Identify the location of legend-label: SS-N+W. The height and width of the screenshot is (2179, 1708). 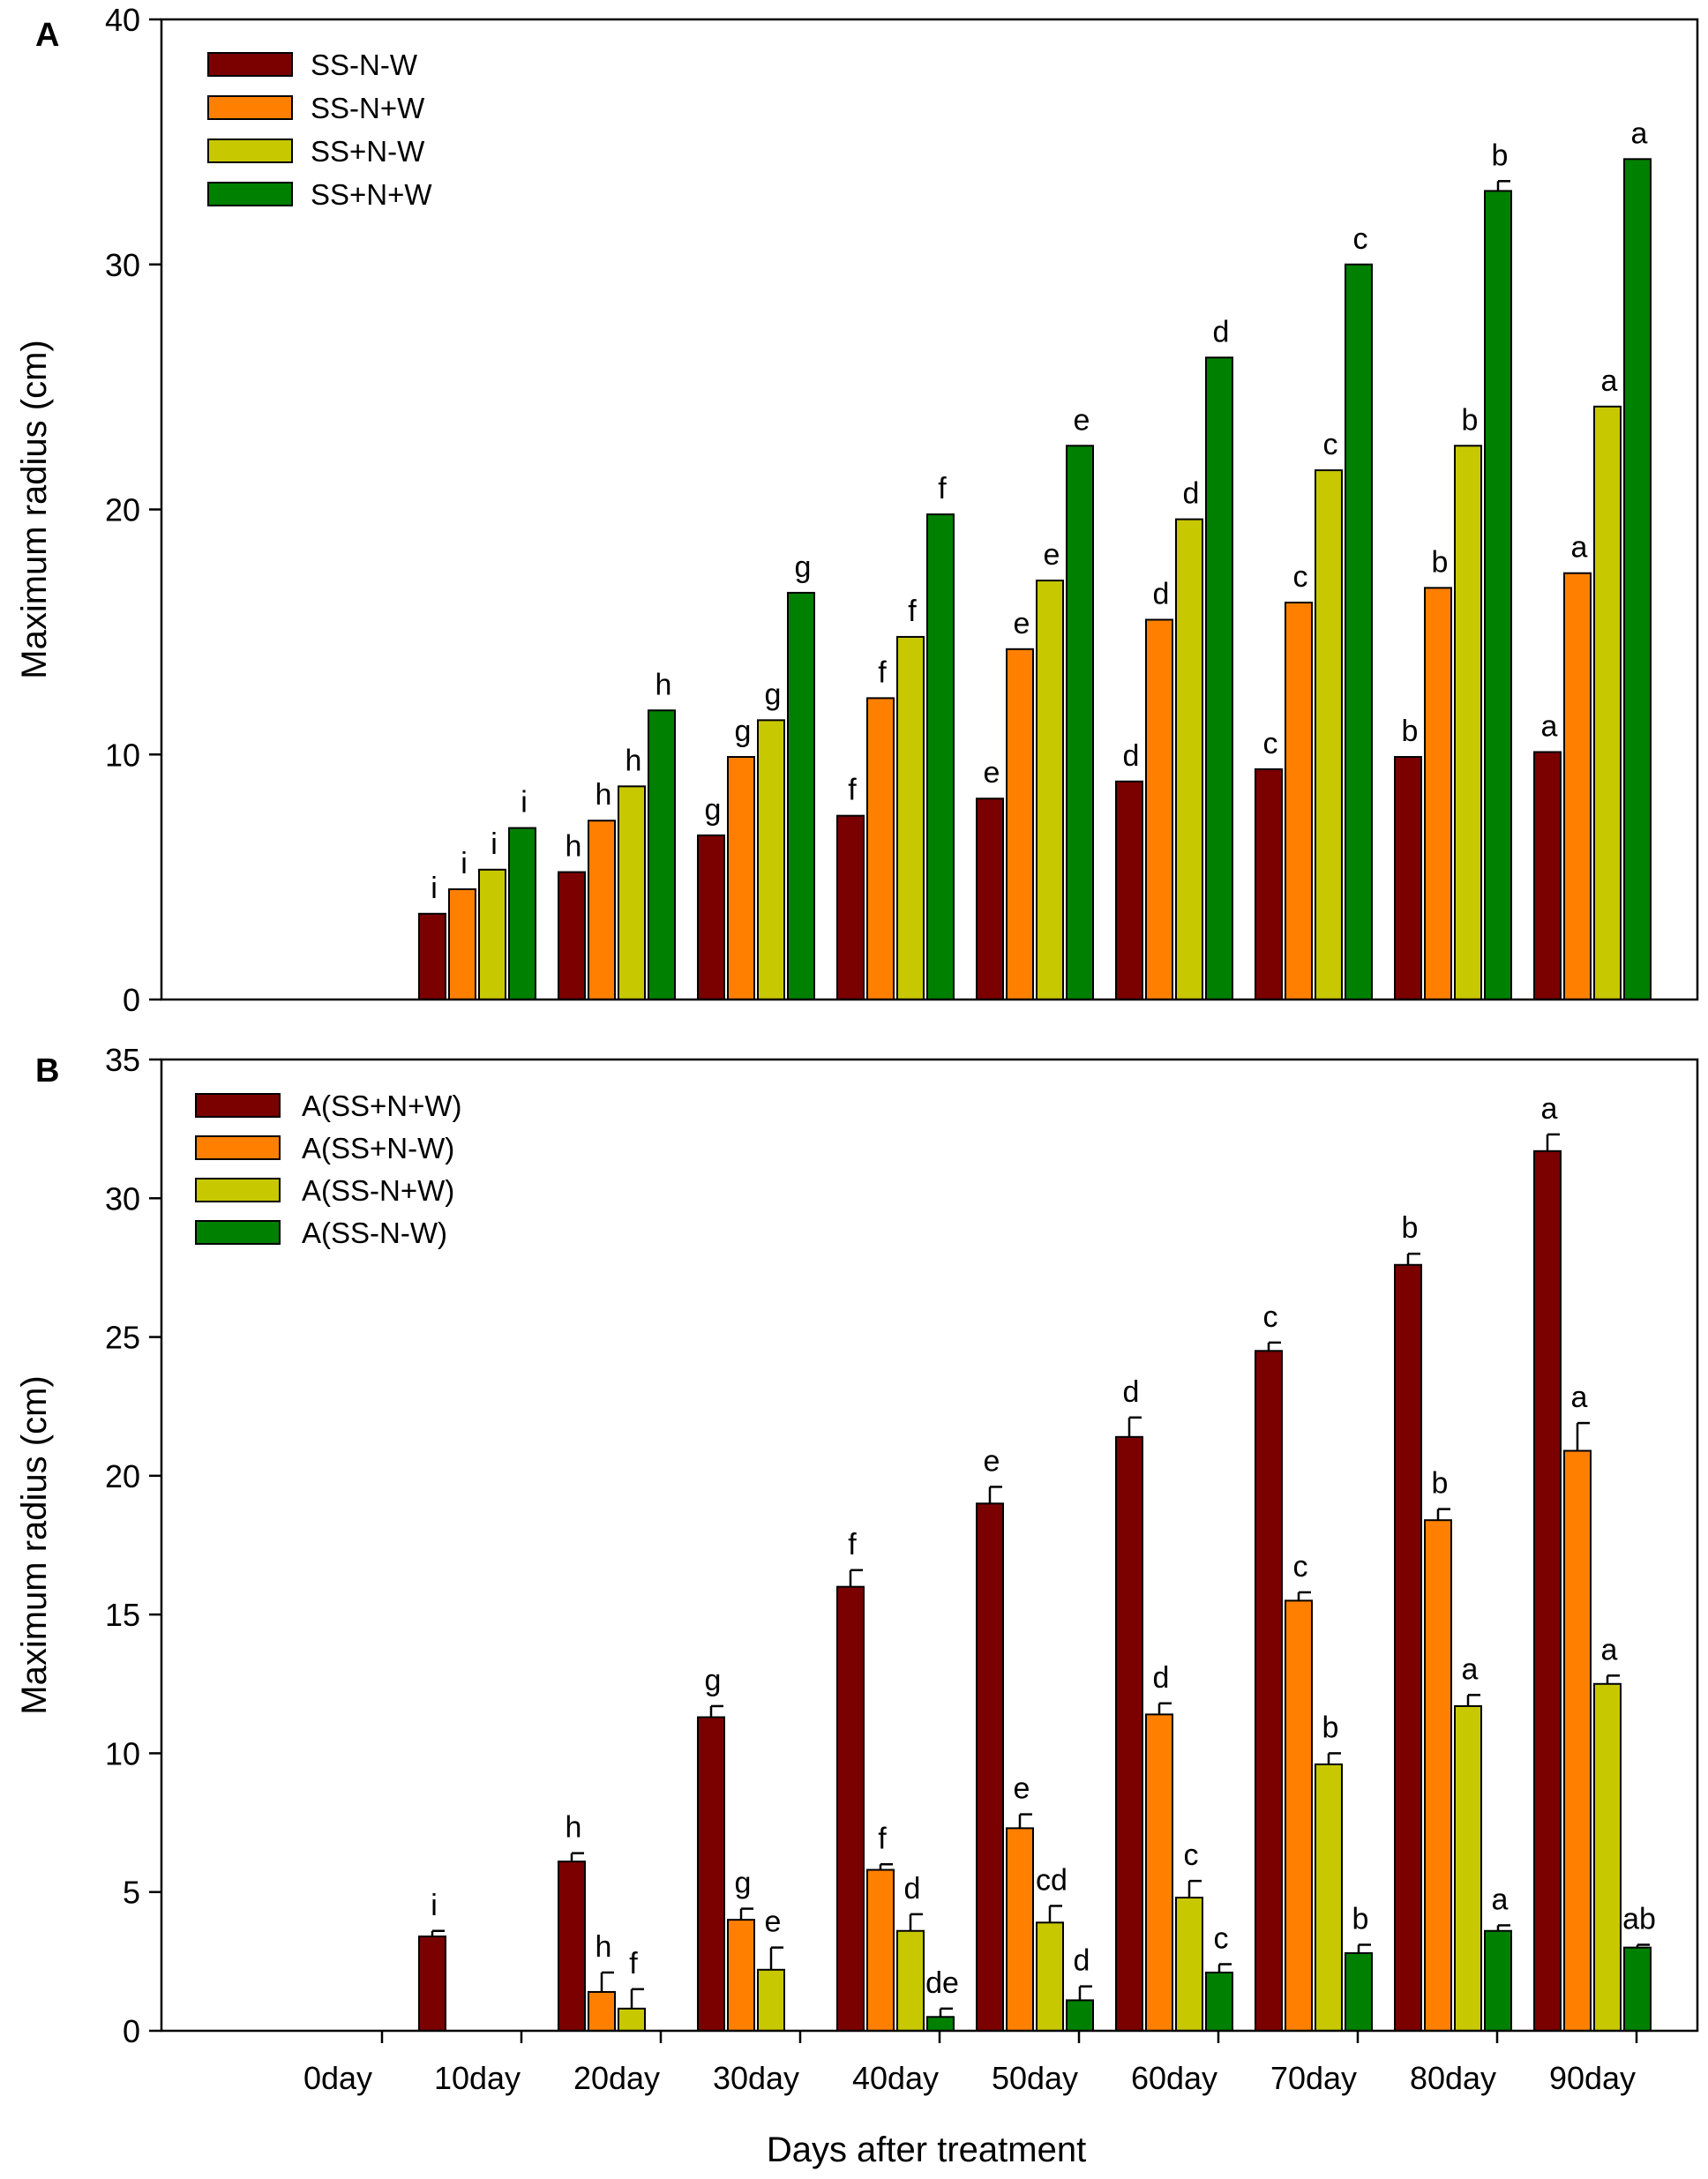
(368, 108).